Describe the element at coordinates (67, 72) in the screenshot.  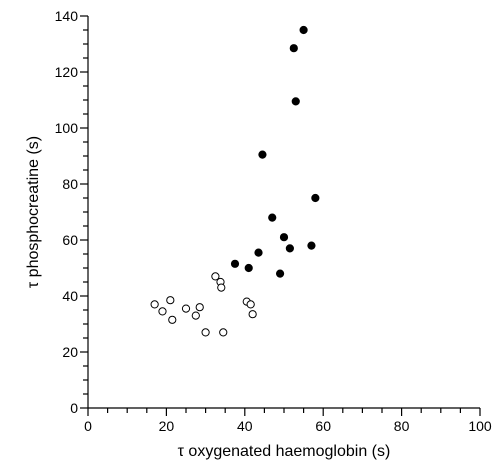
I see `y-tick-label: 120` at that location.